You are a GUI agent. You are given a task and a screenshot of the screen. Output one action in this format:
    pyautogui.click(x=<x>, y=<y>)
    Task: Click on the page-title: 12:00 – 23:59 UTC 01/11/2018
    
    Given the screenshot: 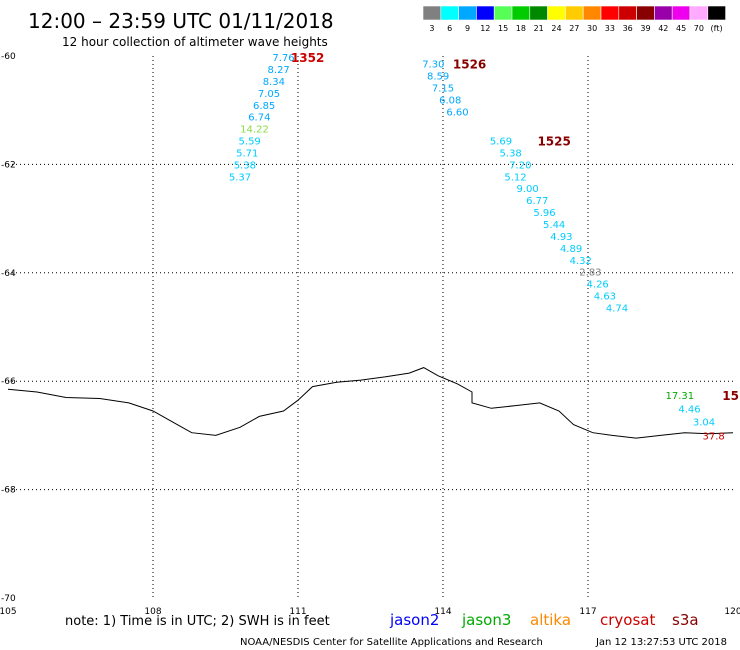 What is the action you would take?
    pyautogui.click(x=181, y=21)
    